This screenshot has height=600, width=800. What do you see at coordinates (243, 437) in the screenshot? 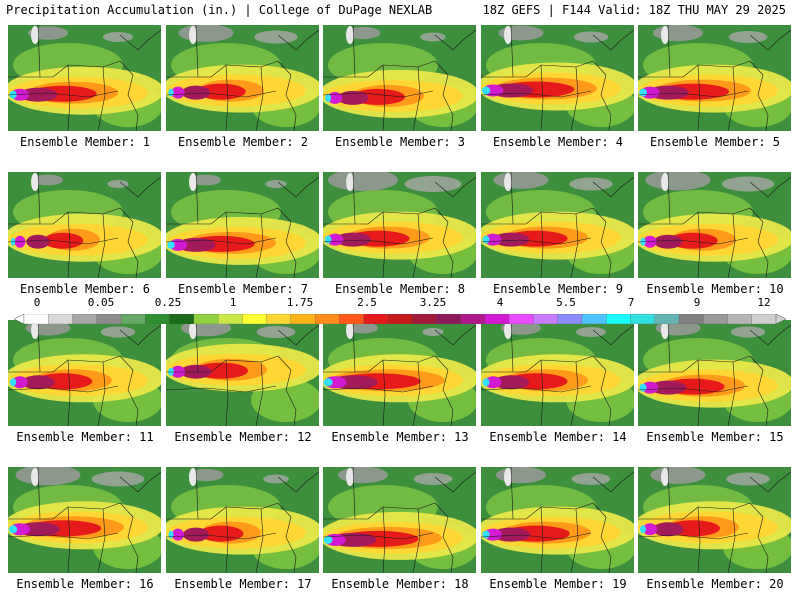
I see `ensemble-member-label: Ensemble Member: 12` at bounding box center [243, 437].